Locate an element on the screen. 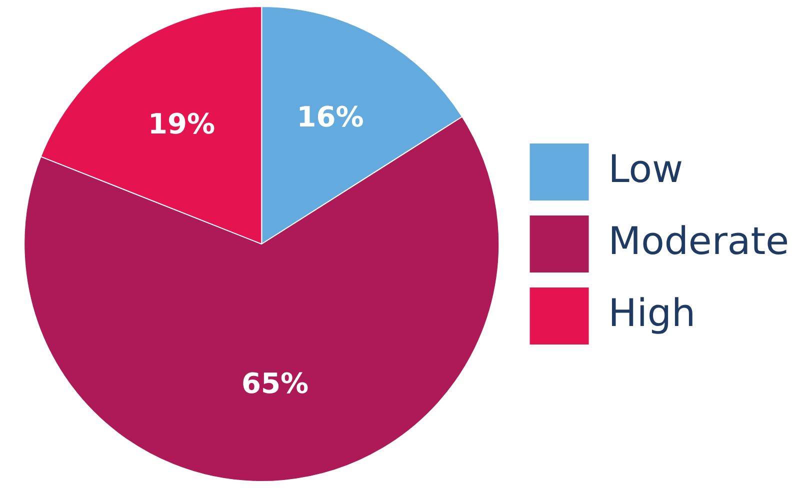 The image size is (799, 488). legend-label: Moderate is located at coordinates (699, 240).